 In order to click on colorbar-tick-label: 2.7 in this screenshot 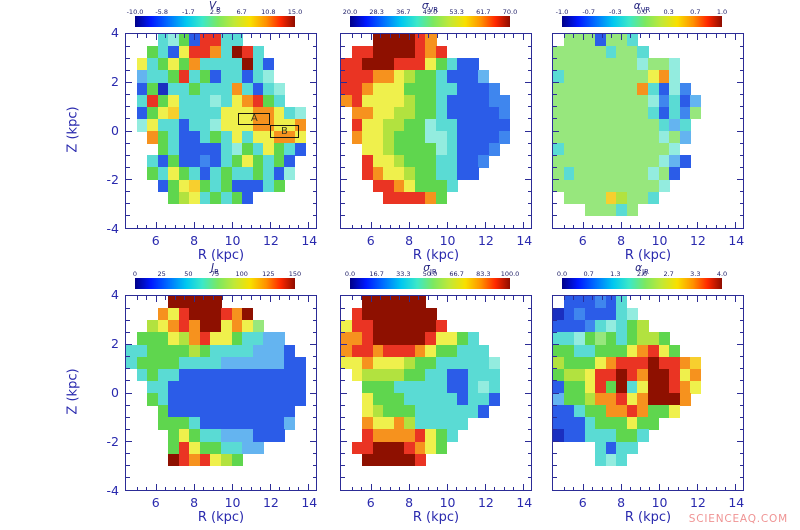, I will do `click(668, 274)`.